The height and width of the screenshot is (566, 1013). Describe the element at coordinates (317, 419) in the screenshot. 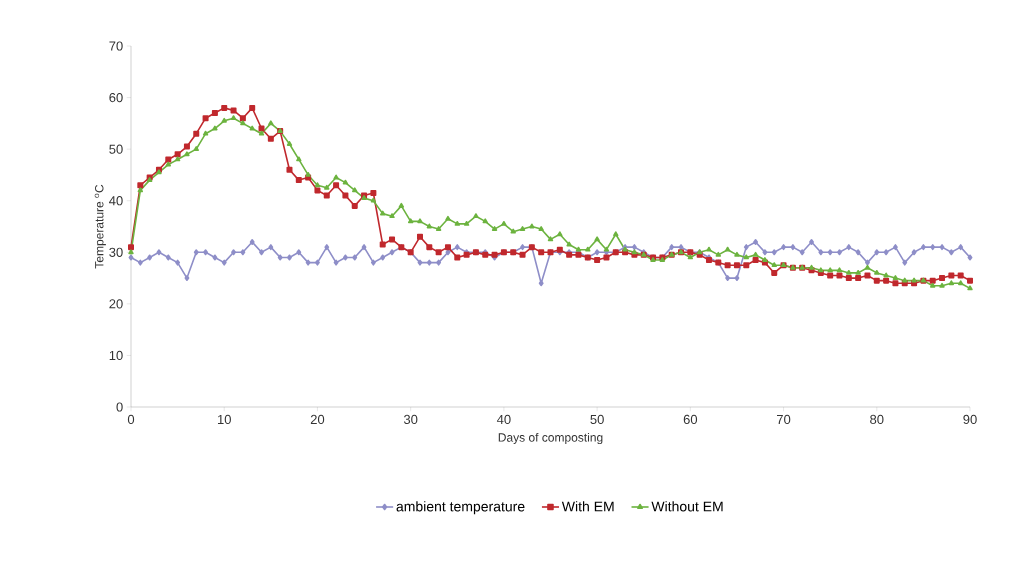

I see `x-tick-label: 20` at that location.